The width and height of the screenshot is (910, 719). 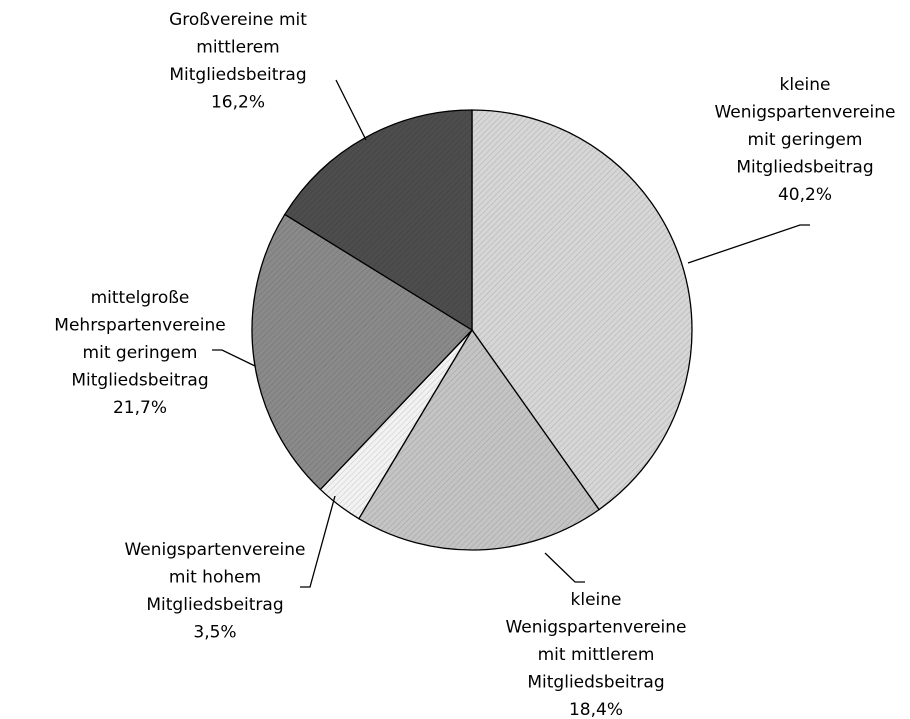 I want to click on category-label: mit mittlerem, so click(x=596, y=655).